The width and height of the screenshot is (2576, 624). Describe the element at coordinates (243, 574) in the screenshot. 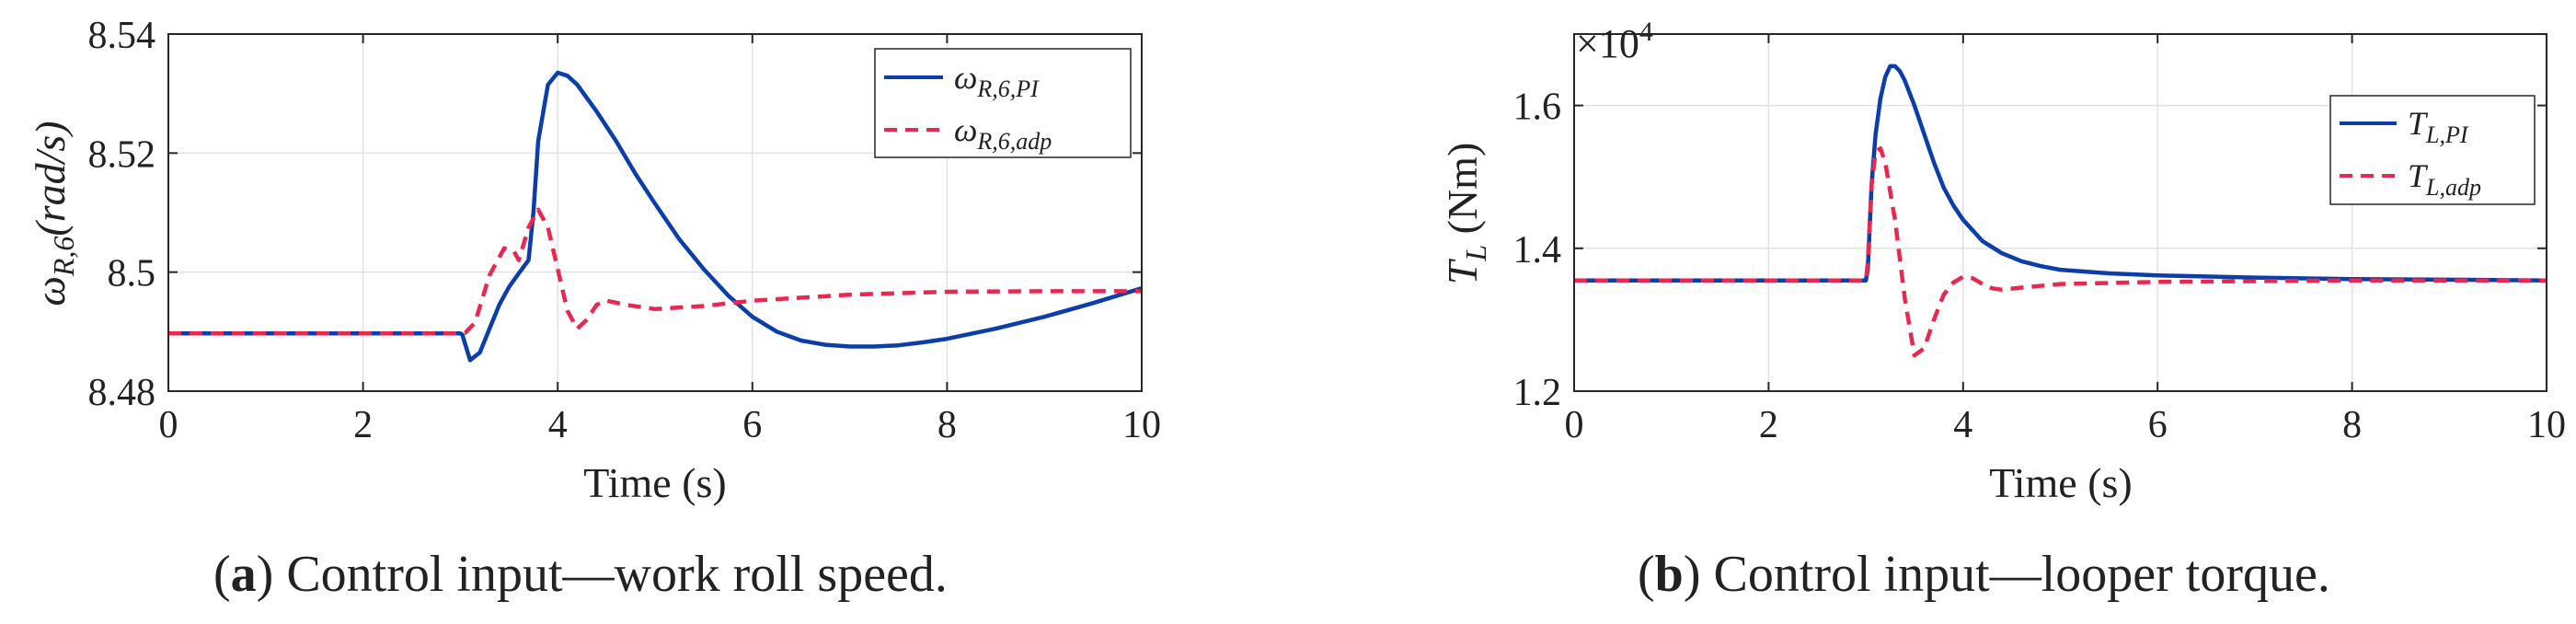

I see `panel-label-a: a` at that location.